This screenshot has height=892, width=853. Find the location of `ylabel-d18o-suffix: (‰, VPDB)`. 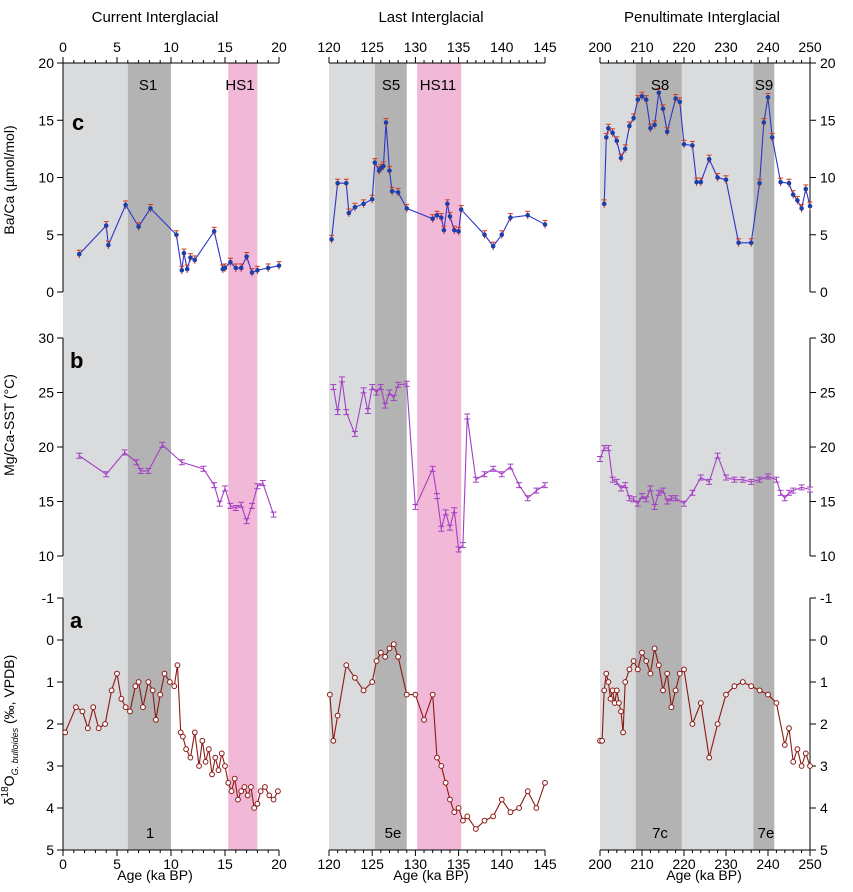

ylabel-d18o-suffix: (‰, VPDB) is located at coordinates (9, 691).